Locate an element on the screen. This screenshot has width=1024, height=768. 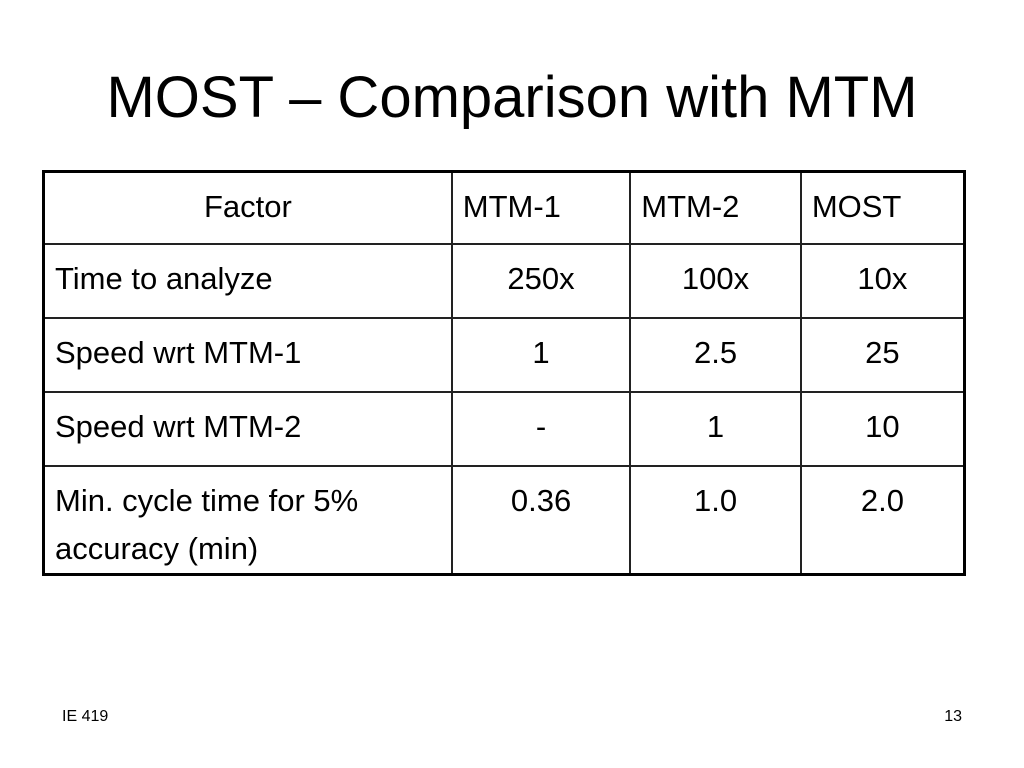
row-label: Speed wrt MTM-1 is located at coordinates (247, 355).